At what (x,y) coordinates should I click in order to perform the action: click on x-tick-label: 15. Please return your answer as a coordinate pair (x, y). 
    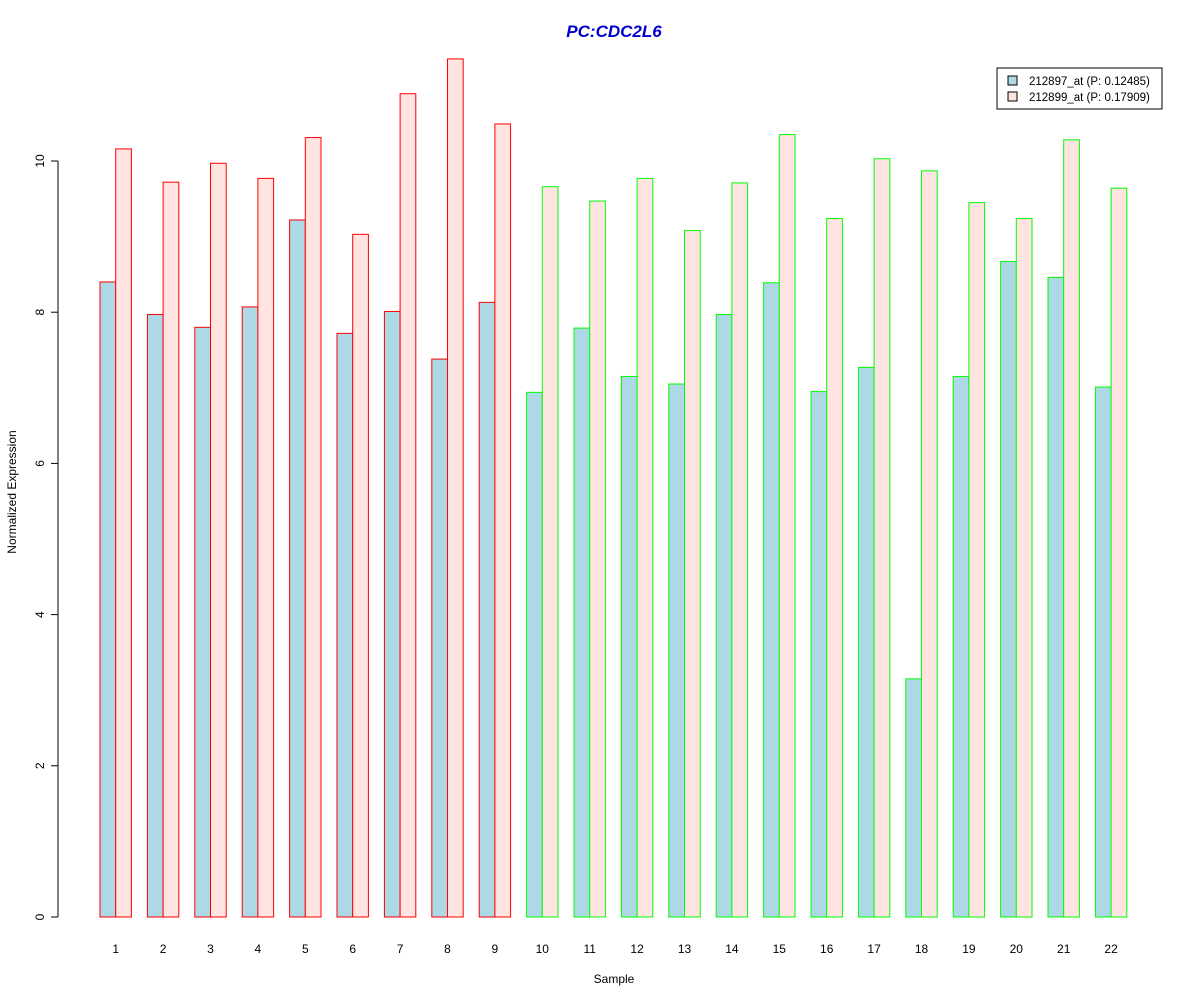
    Looking at the image, I should click on (780, 949).